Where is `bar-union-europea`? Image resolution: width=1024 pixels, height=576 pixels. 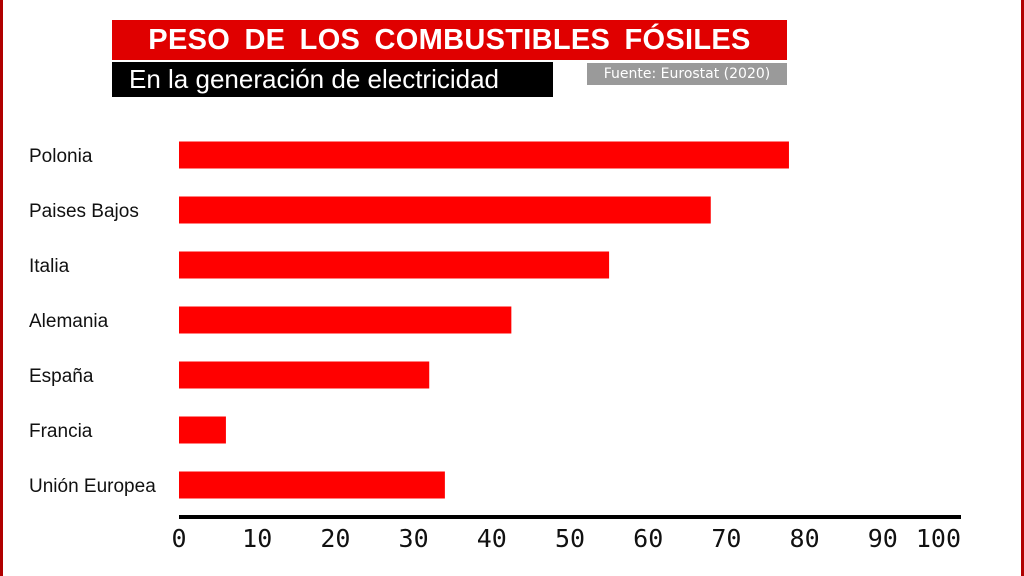
bar-union-europea is located at coordinates (312, 485).